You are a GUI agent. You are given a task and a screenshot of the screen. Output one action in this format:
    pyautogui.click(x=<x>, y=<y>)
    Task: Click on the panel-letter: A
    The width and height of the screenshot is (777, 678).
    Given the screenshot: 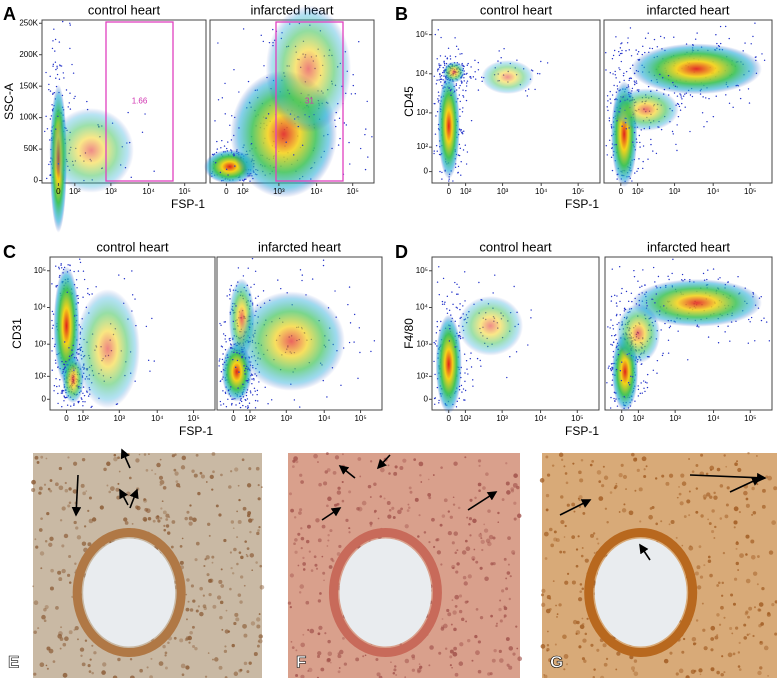 What is the action you would take?
    pyautogui.click(x=9, y=14)
    